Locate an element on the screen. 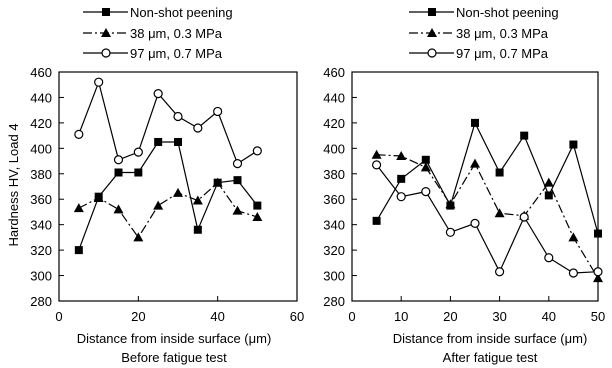  legend-label-97um: 97 μm, 0.7 MPa is located at coordinates (176, 53).